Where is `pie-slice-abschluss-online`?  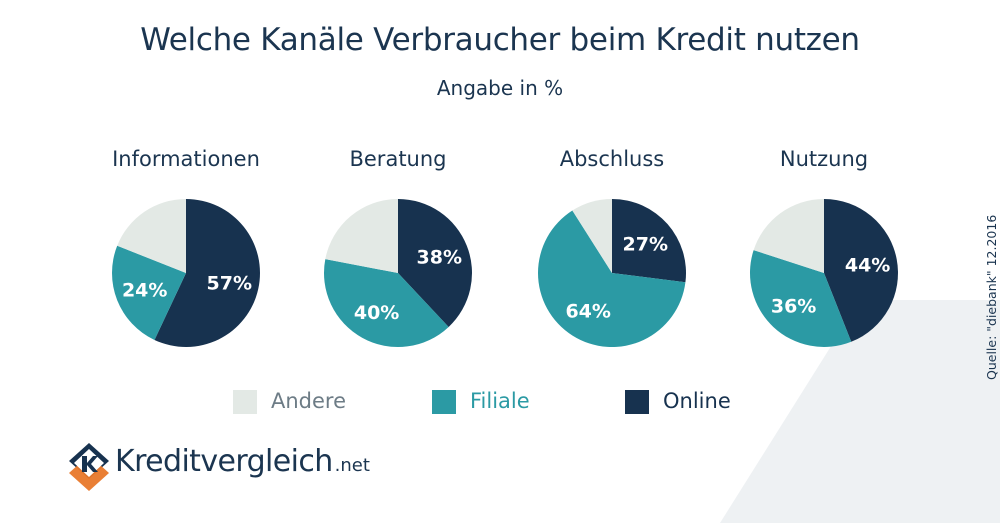 pie-slice-abschluss-online is located at coordinates (649, 241).